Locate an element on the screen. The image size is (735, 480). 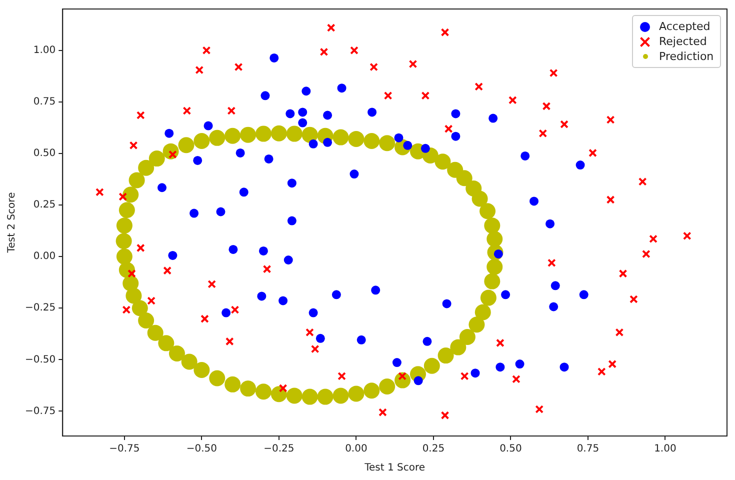
x-axis-title: Test 1 Score is located at coordinates (395, 468).